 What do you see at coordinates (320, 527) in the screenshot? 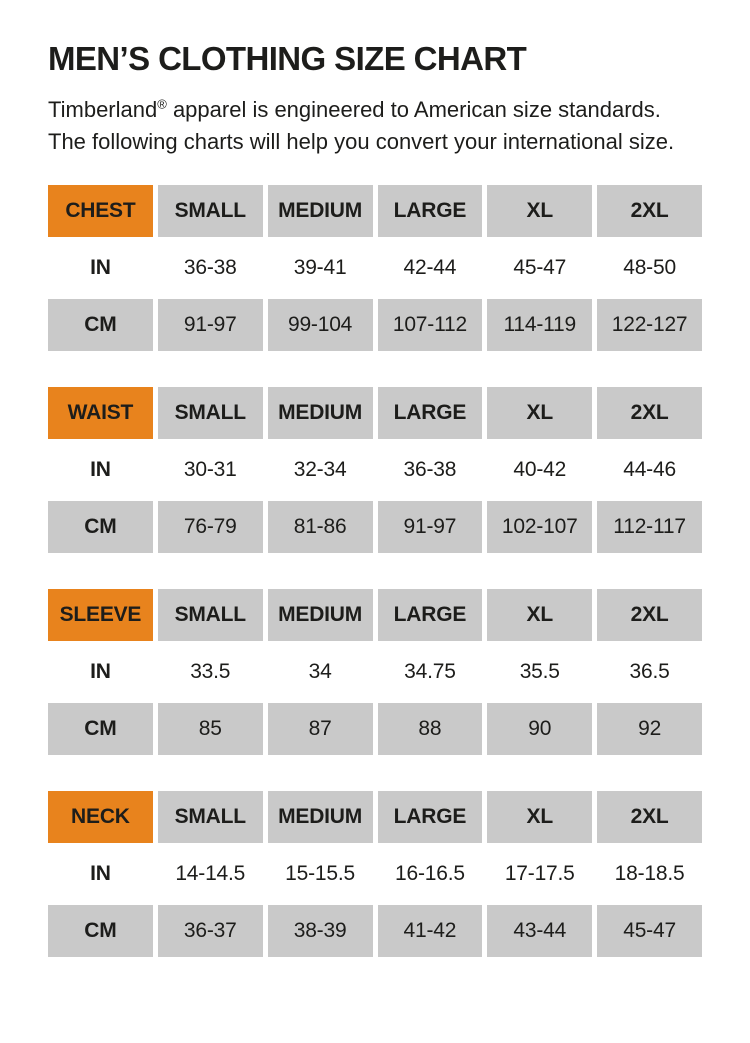
I see `value-cell: 81-86` at bounding box center [320, 527].